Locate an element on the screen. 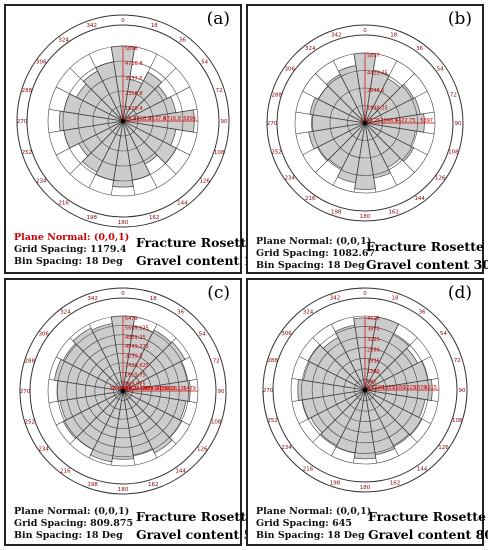 This screenshot has height=550, width=488. ring-label: 1935 is located at coordinates (388, 388).